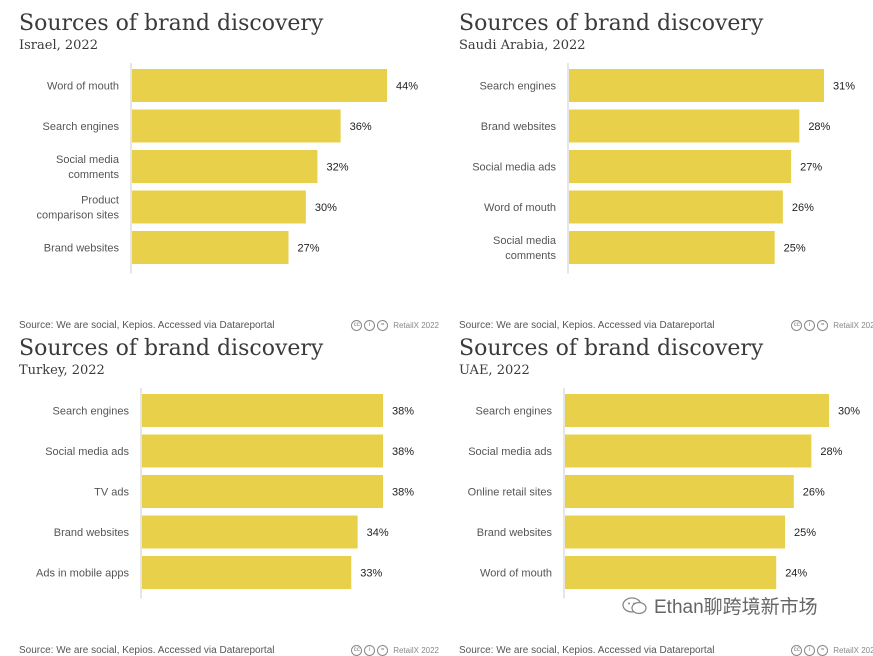 This screenshot has width=873, height=656. What do you see at coordinates (77, 208) in the screenshot?
I see `category-label: Product comparison sites` at bounding box center [77, 208].